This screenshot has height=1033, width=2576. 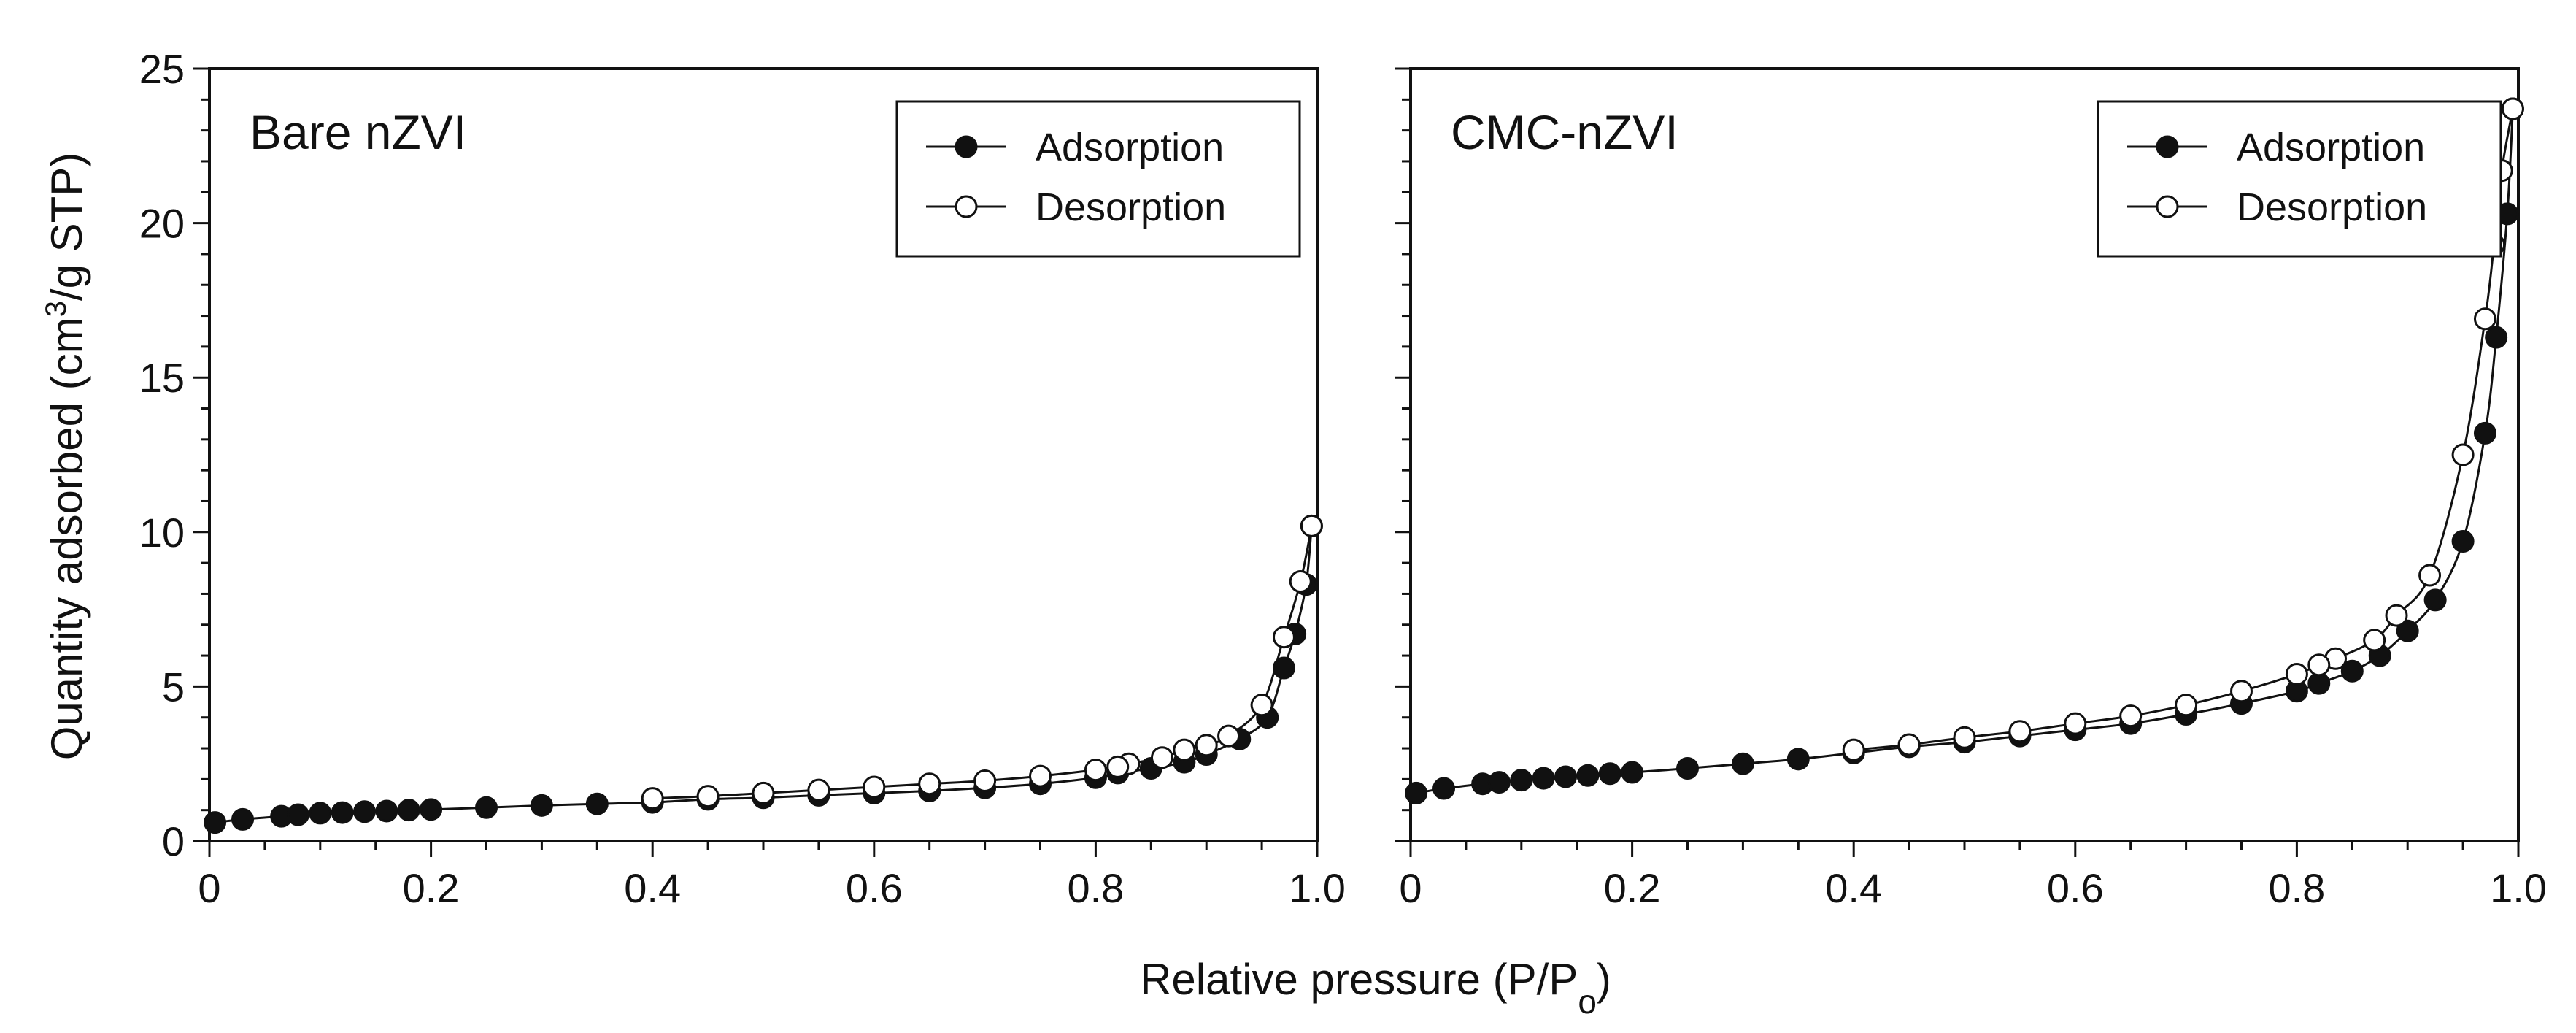 What do you see at coordinates (162, 378) in the screenshot?
I see `y-tick-label: 15` at bounding box center [162, 378].